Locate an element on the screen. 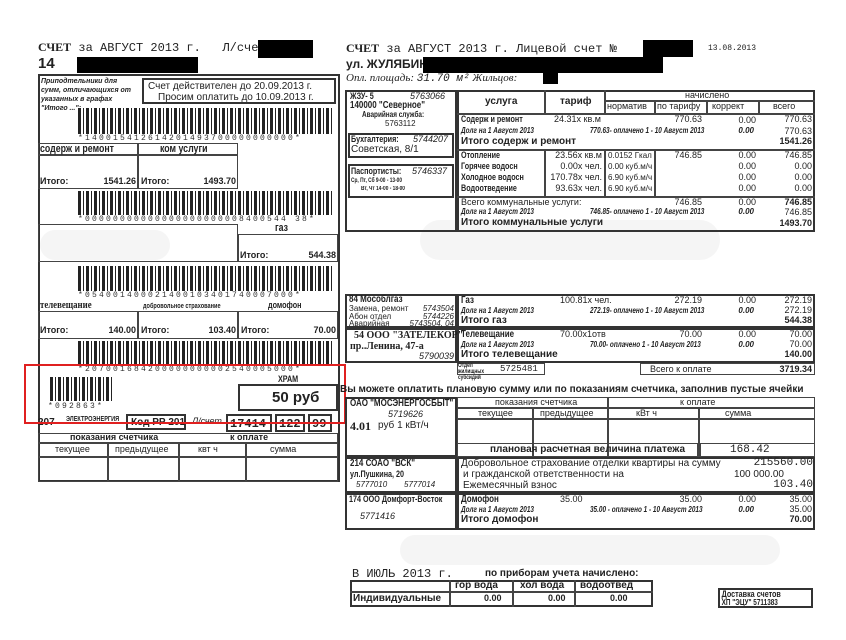  tv-org: 54 ООО "ЗАТЕЛЕКОР" is located at coordinates (409, 335).